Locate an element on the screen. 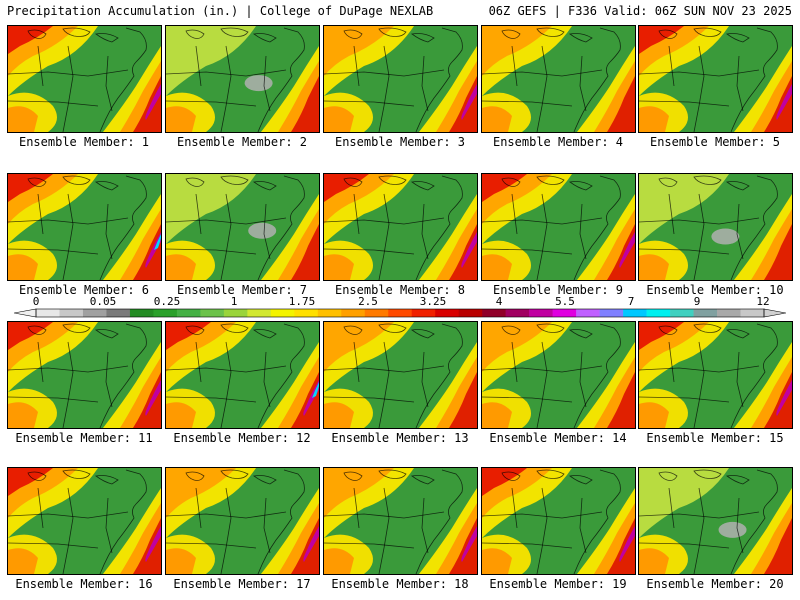 This screenshot has width=800, height=600. colorbar-tick-label: 0 is located at coordinates (36, 301).